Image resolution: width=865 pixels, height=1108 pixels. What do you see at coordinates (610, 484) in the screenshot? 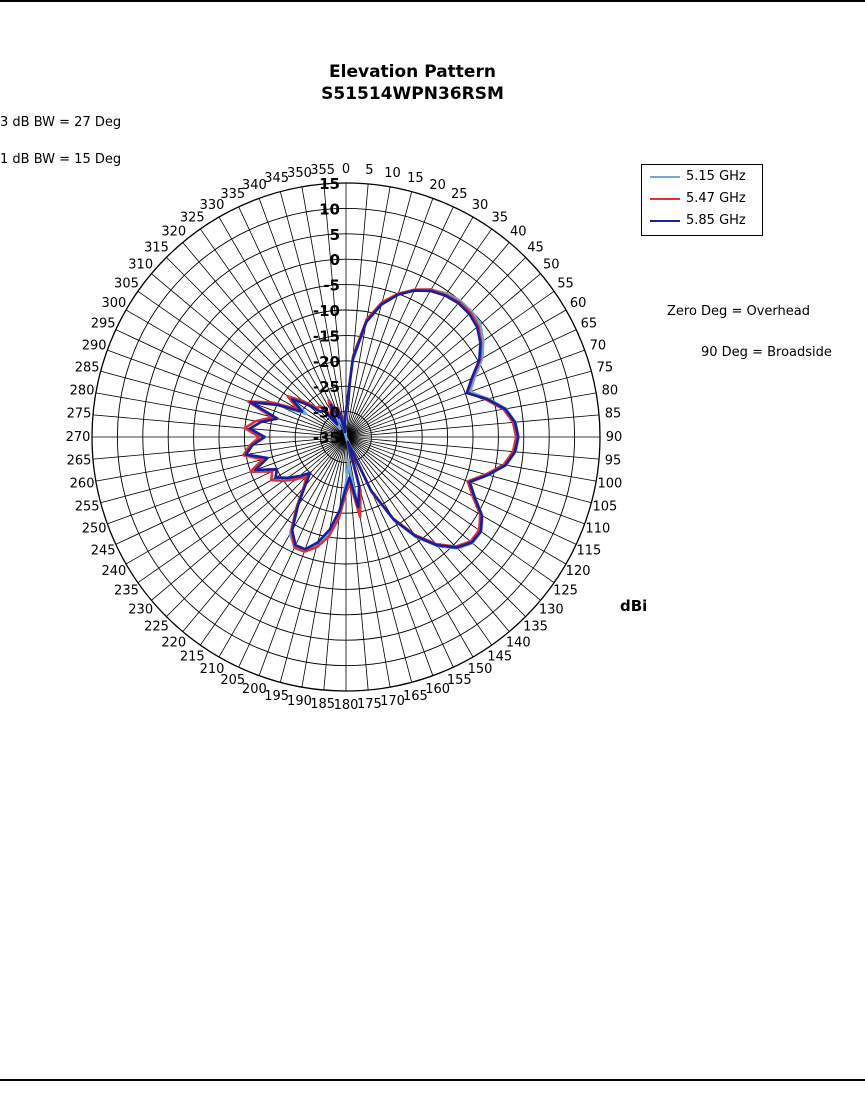
I see `angle-tick-label: 100` at bounding box center [610, 484].